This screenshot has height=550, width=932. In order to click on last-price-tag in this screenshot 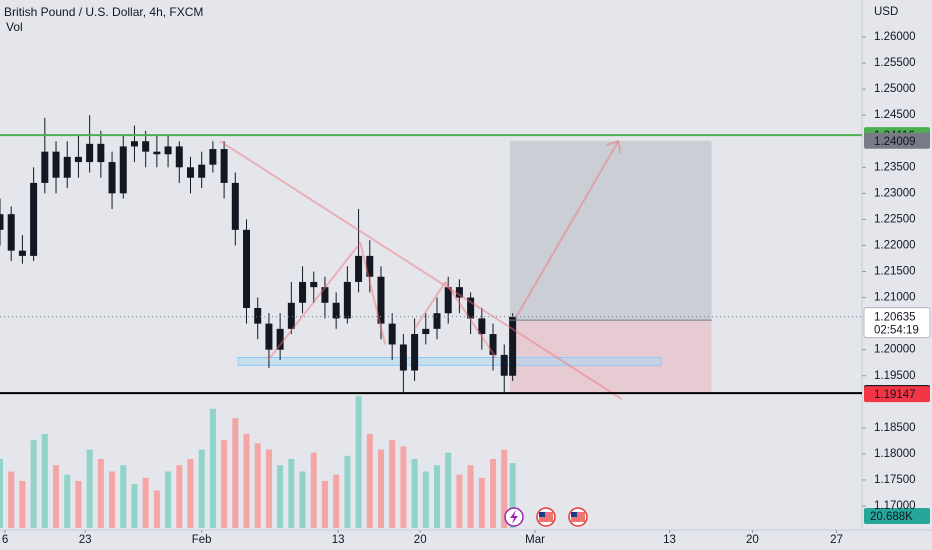, I will do `click(897, 323)`.